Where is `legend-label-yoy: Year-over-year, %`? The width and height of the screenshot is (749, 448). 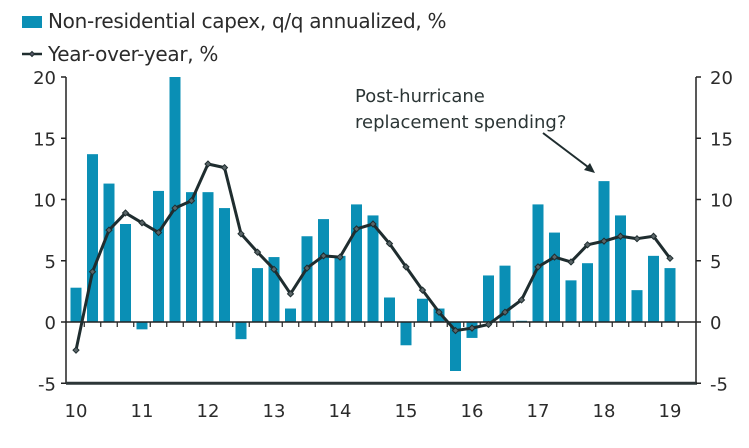 legend-label-yoy: Year-over-year, % is located at coordinates (133, 54).